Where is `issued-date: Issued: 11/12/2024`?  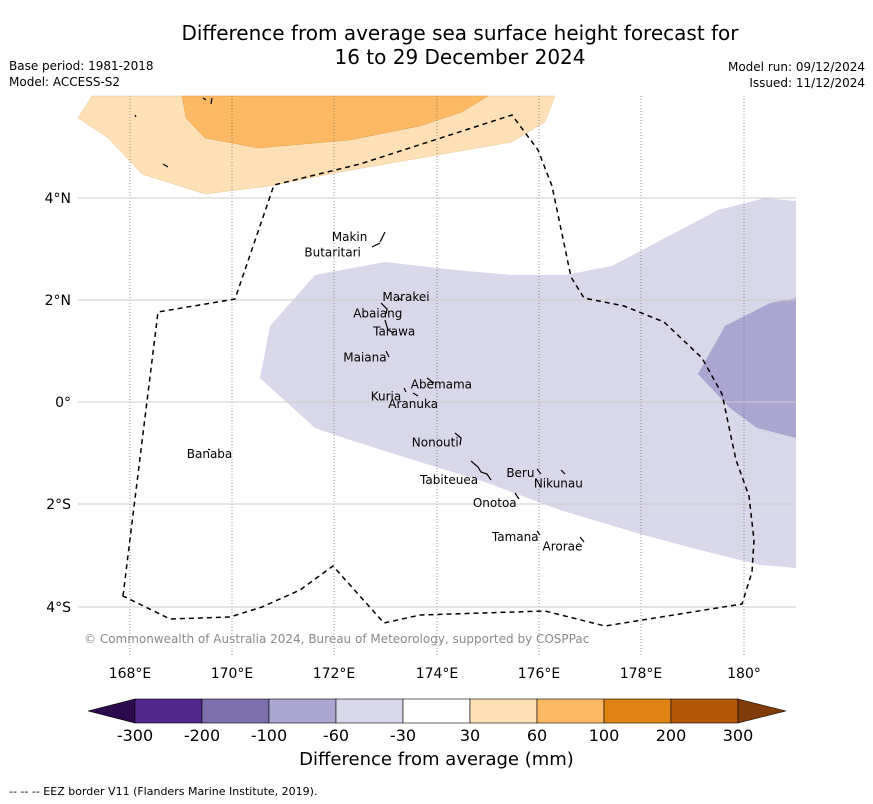
issued-date: Issued: 11/12/2024 is located at coordinates (807, 83).